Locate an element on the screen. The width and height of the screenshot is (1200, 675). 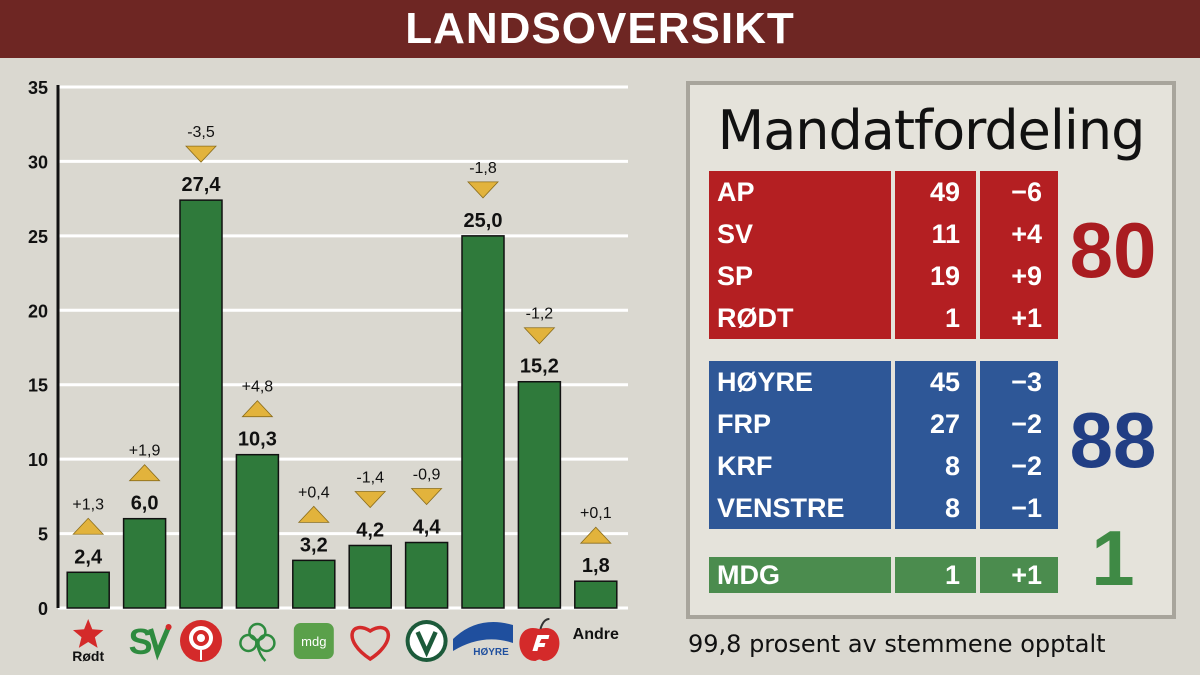
hoyre-wave-icon: HØYRE is located at coordinates (483, 640).